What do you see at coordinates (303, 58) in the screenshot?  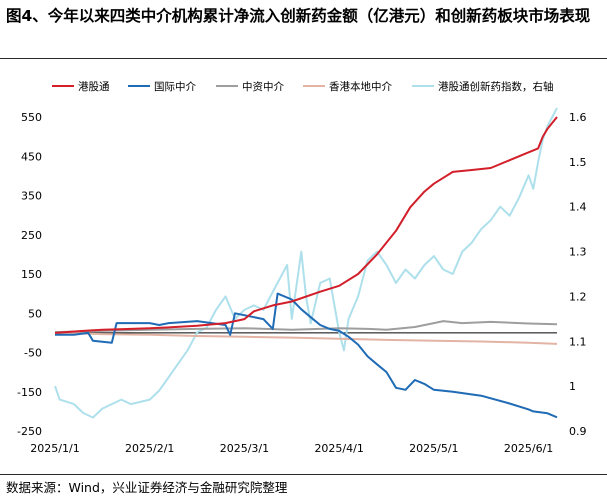 I see `top-divider` at bounding box center [303, 58].